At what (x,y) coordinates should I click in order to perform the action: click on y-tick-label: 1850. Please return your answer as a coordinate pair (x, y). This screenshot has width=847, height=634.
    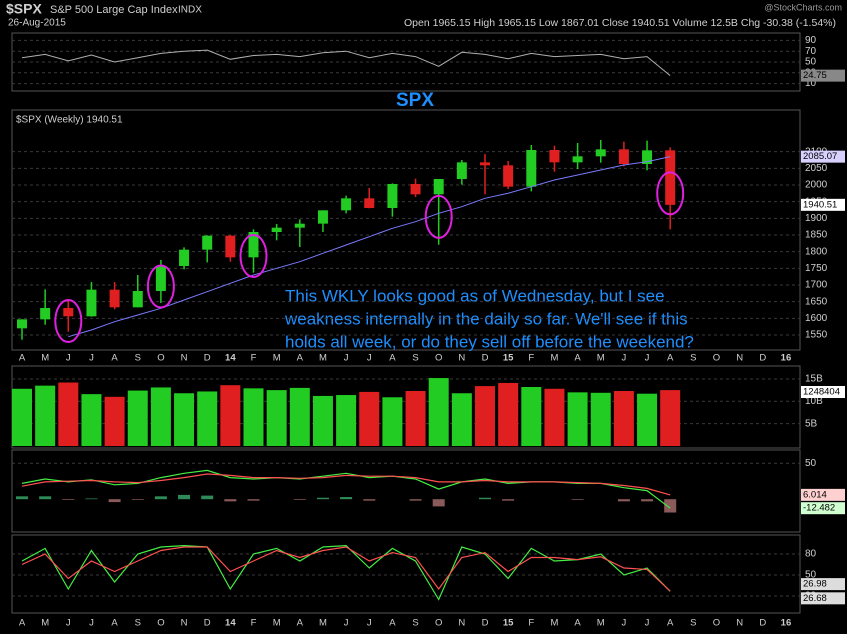
    Looking at the image, I should click on (816, 235).